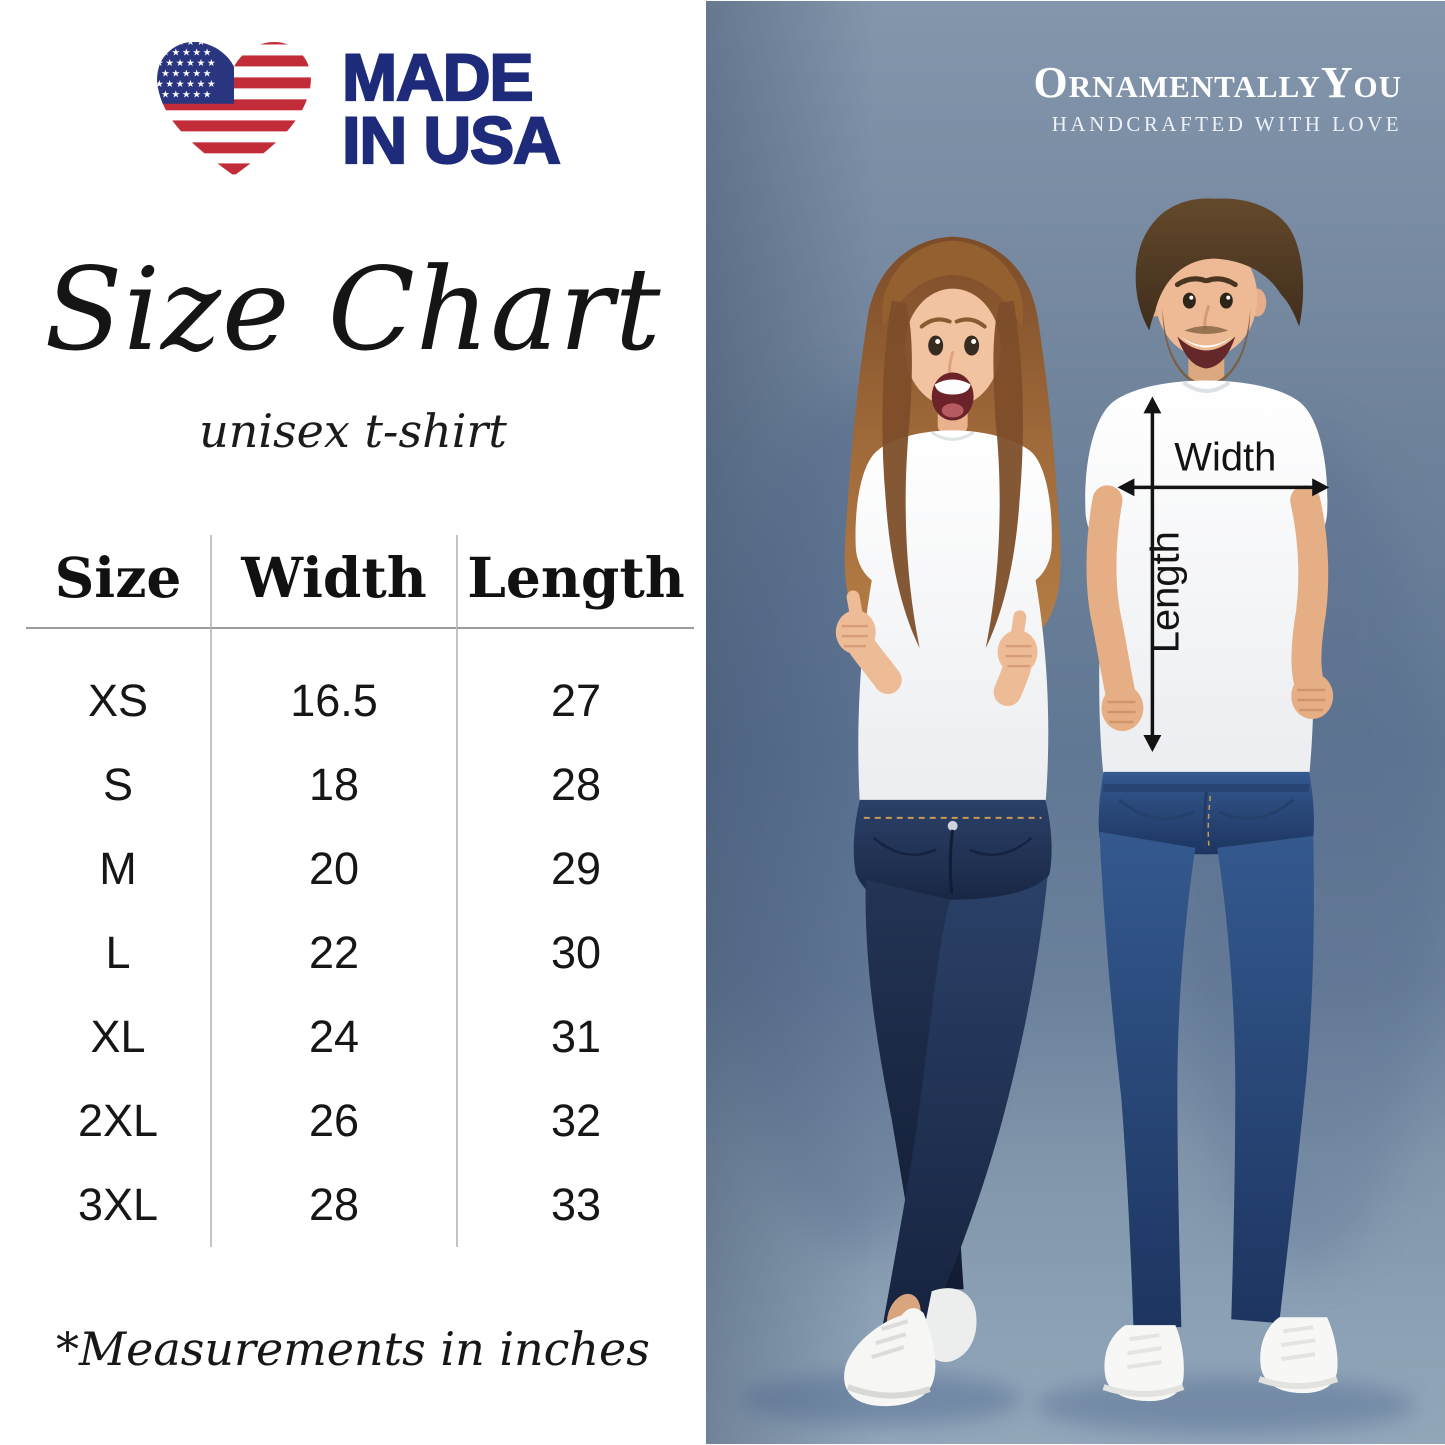 This screenshot has width=1445, height=1445. I want to click on woman-jeans, so click(952, 1065).